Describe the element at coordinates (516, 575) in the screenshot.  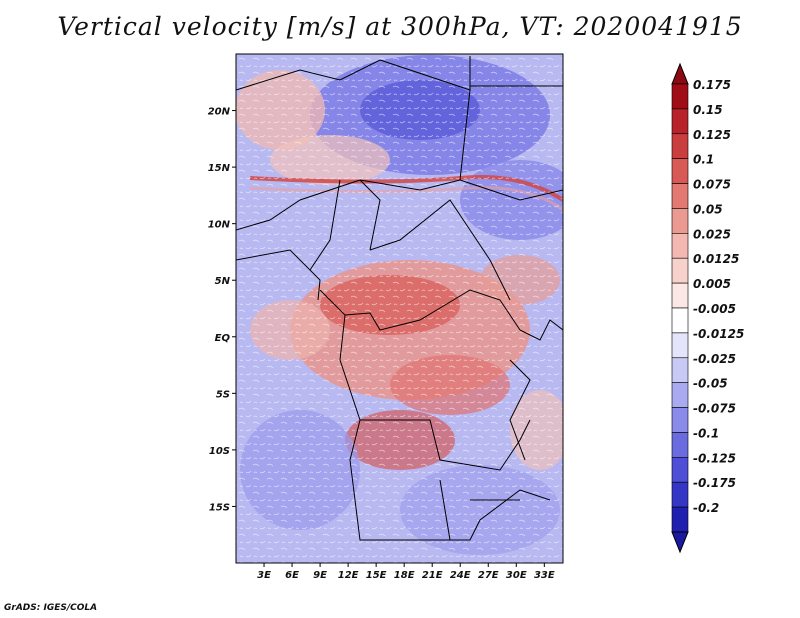
I see `lon-tick-label: 30E` at that location.